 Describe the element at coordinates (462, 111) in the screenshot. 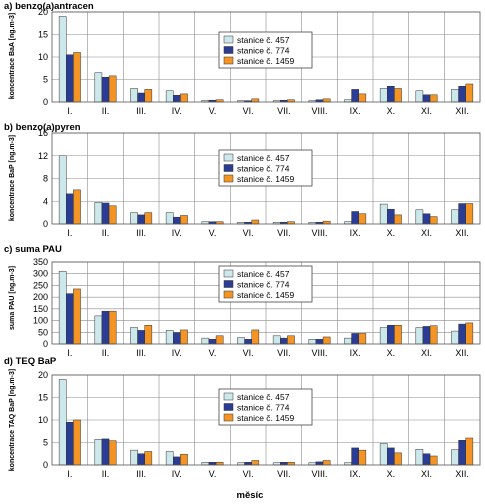

I see `panel-a-xtick: XII.` at that location.